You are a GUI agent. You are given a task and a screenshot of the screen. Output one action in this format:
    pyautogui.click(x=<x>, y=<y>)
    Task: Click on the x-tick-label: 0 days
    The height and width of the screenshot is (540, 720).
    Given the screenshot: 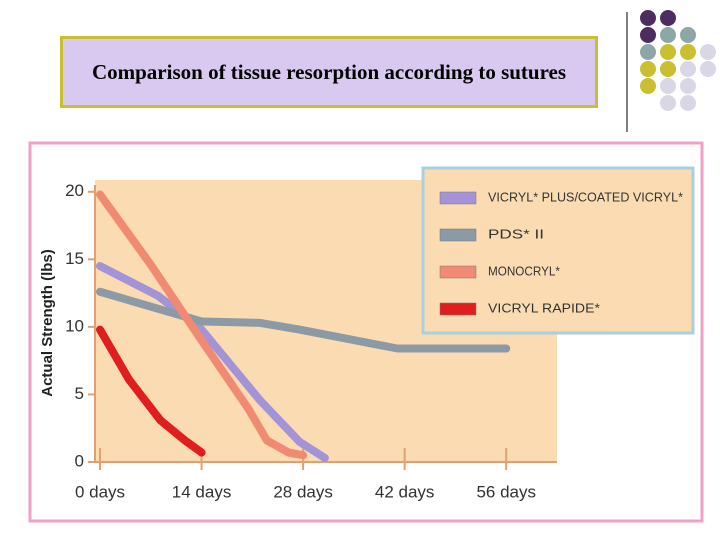 What is the action you would take?
    pyautogui.click(x=100, y=491)
    